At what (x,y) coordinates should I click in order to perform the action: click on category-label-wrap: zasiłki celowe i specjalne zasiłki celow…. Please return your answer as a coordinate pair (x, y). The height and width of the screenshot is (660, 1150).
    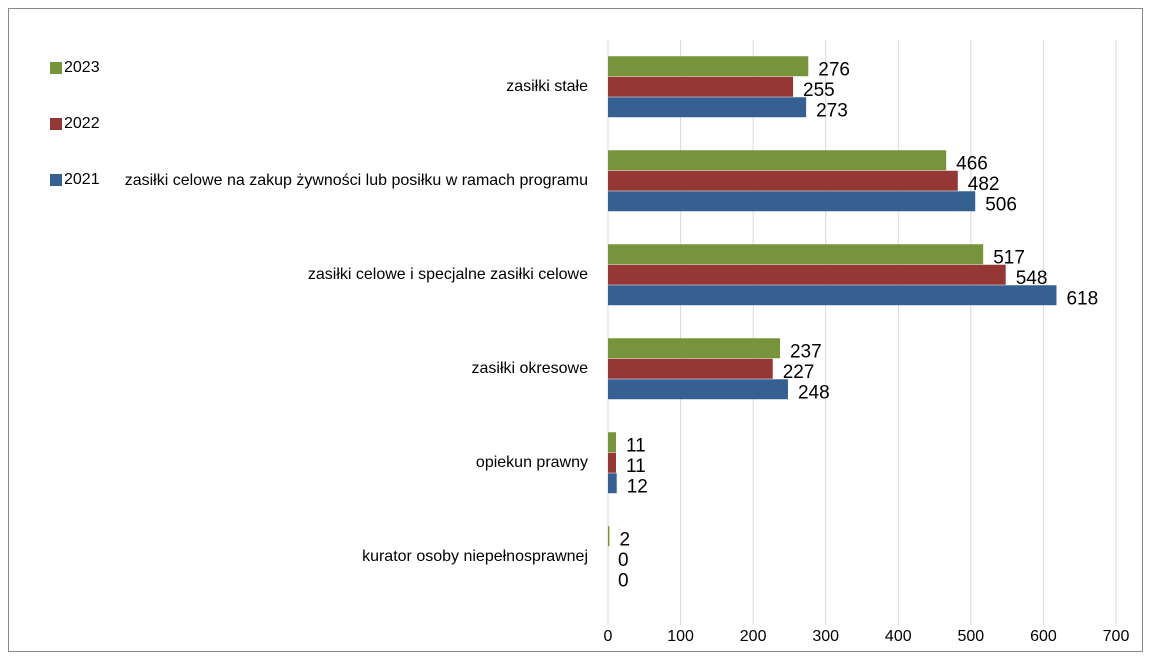
    Looking at the image, I should click on (349, 275).